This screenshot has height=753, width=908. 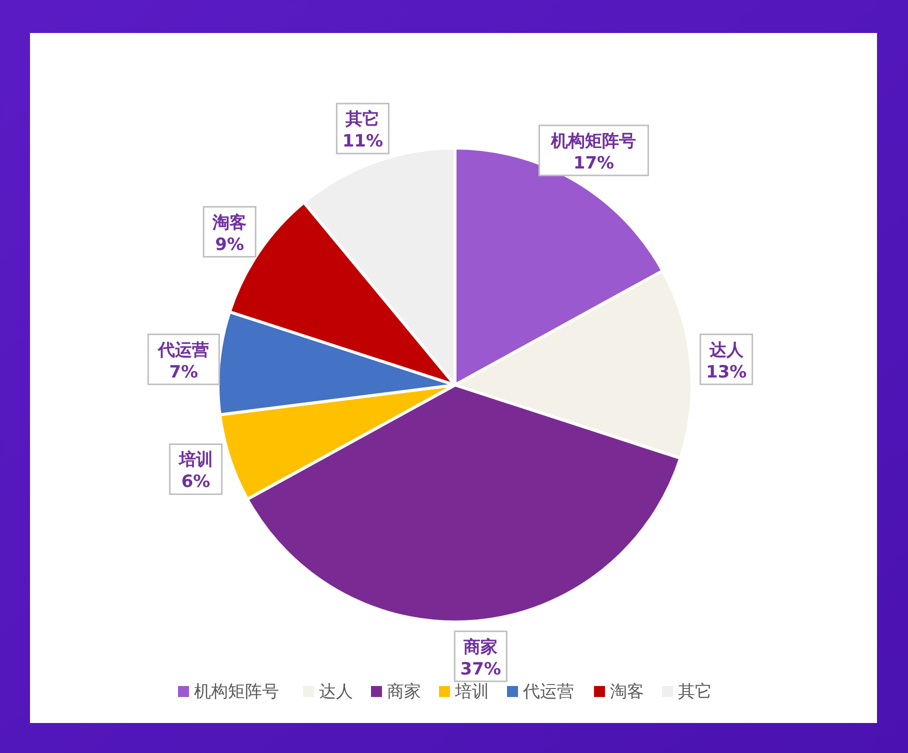 What do you see at coordinates (593, 163) in the screenshot?
I see `data-label: 17%` at bounding box center [593, 163].